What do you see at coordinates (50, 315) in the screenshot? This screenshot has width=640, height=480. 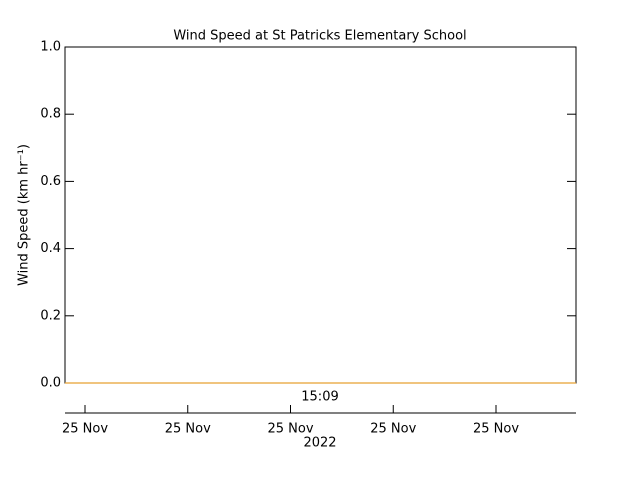 I see `y-tick-label: 0.2` at bounding box center [50, 315].